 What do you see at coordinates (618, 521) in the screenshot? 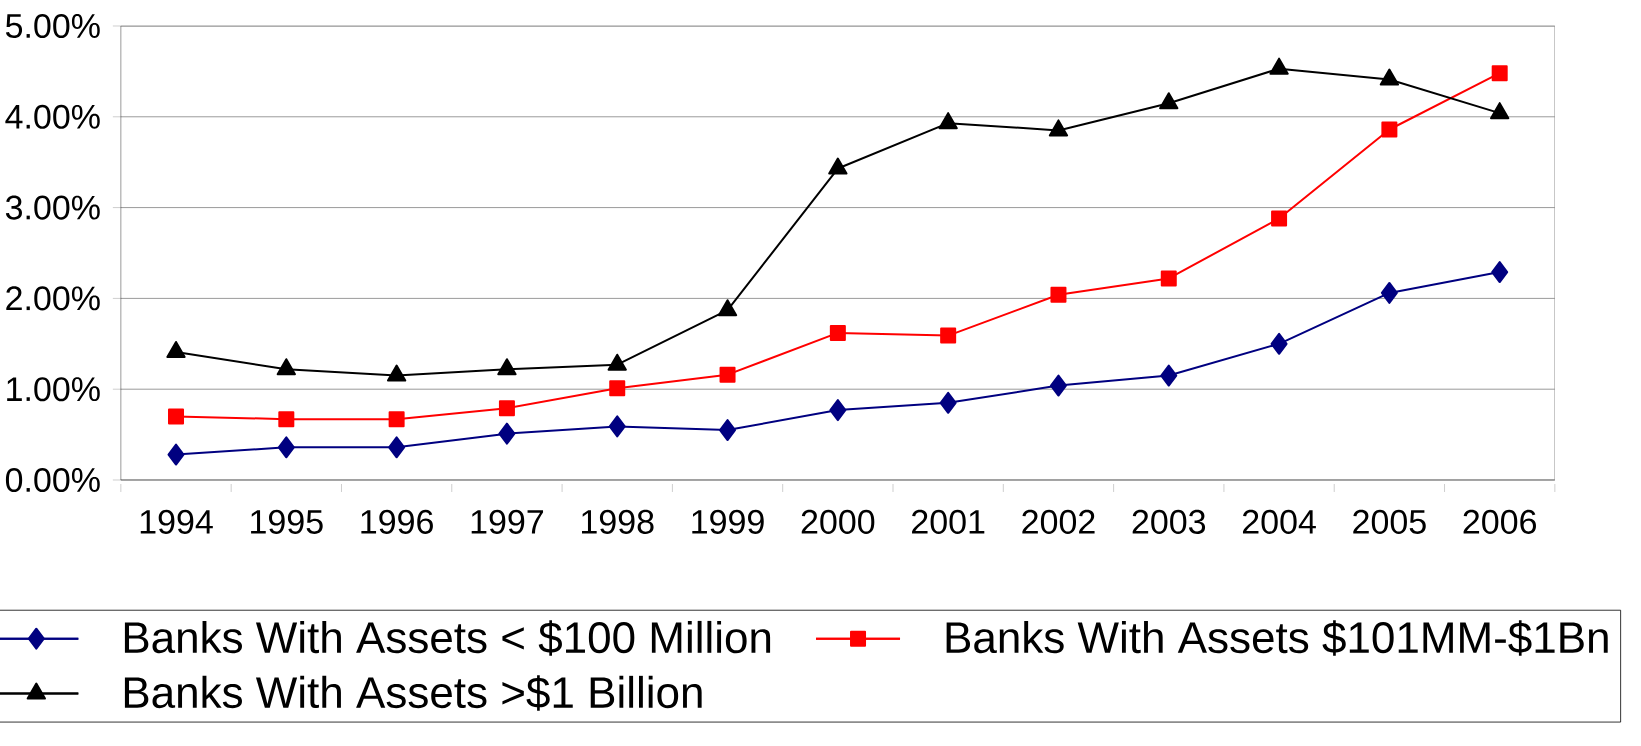
I see `x-tick-label: 1998` at bounding box center [618, 521].